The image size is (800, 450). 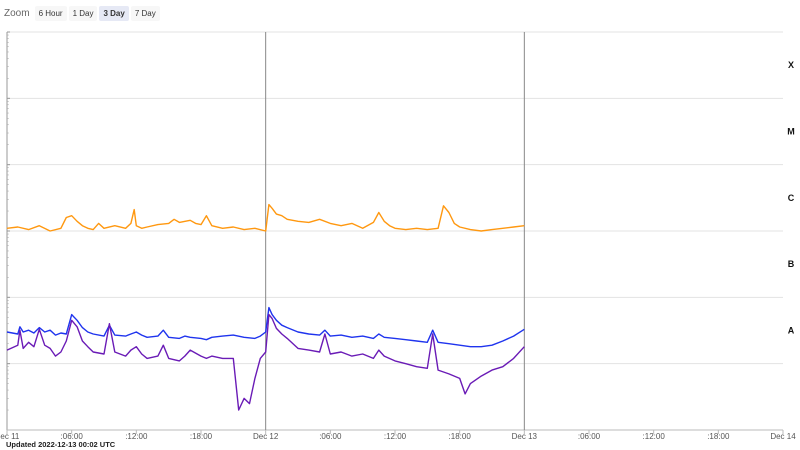 I want to click on zoom-3-day-button: 3 Day, so click(x=114, y=13).